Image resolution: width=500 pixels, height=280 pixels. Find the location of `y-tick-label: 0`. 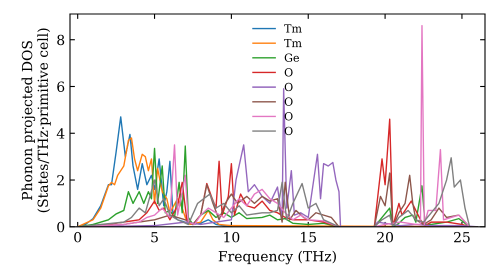

y-tick-label: 0 is located at coordinates (60, 227).